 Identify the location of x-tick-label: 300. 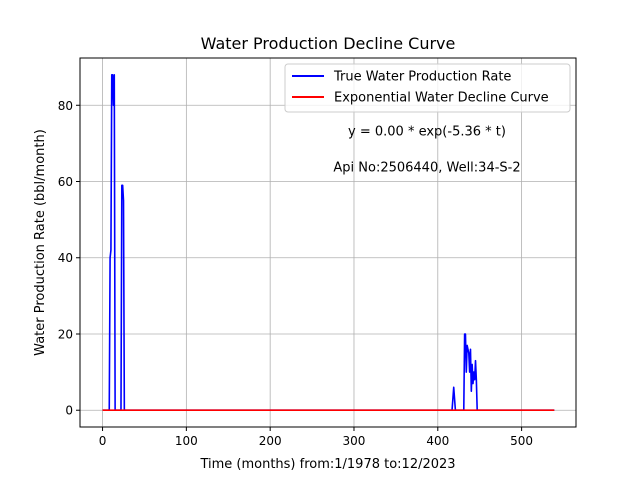
(354, 441).